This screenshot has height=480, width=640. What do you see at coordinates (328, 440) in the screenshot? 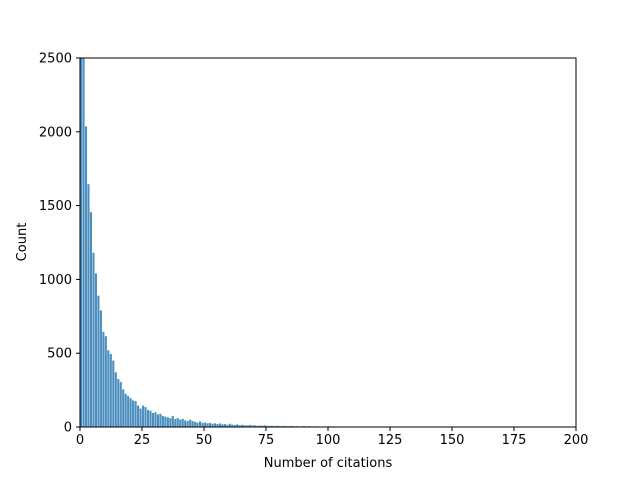
I see `x-tick-label: 100` at bounding box center [328, 440].